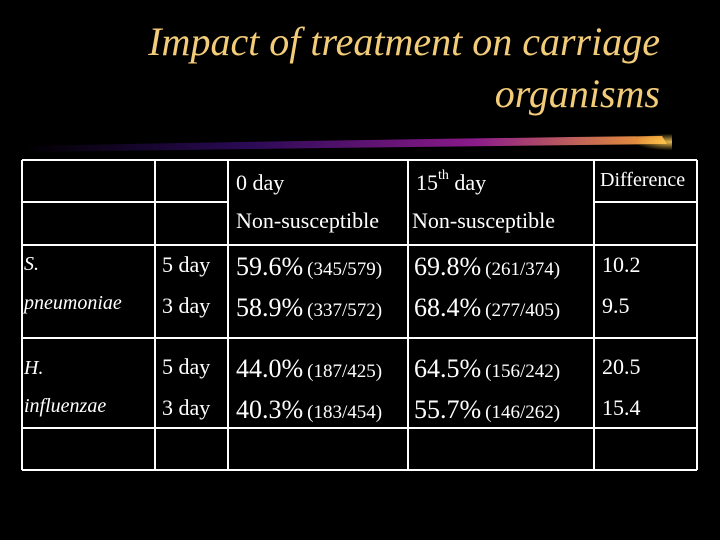  I want to click on organism-label-line1: H., so click(34, 368).